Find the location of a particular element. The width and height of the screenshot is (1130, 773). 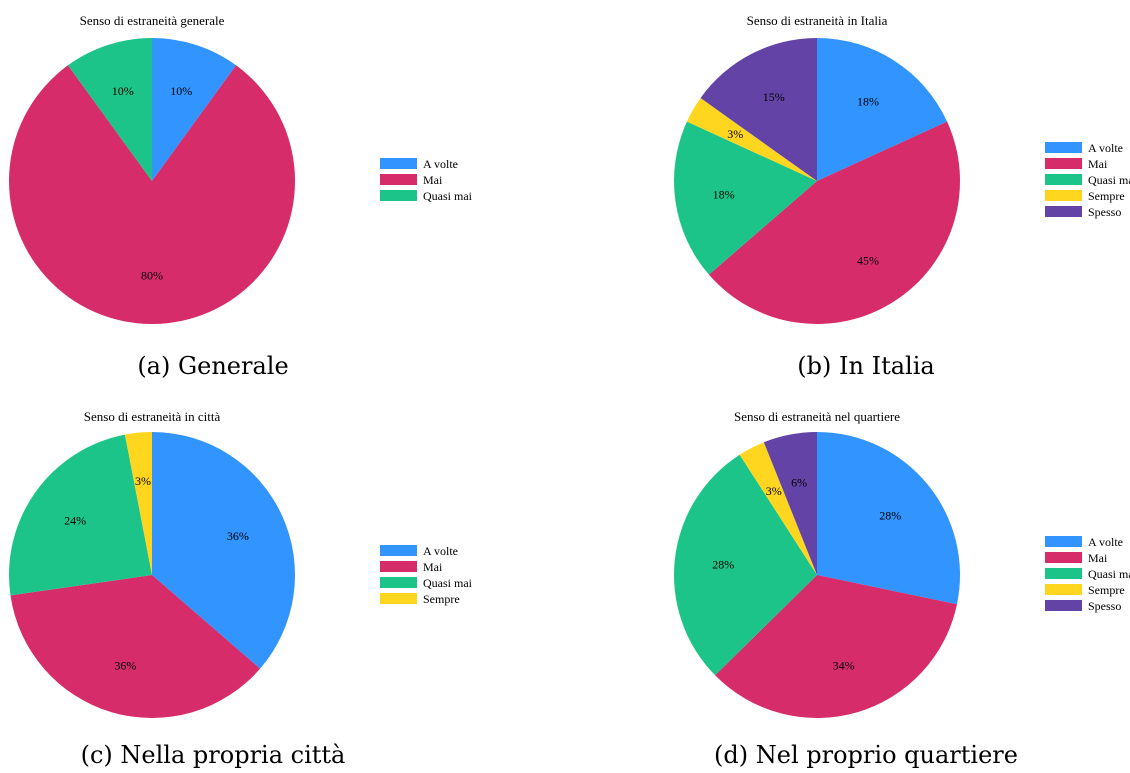

slice-label-quasi-mai: 24% is located at coordinates (75, 520).